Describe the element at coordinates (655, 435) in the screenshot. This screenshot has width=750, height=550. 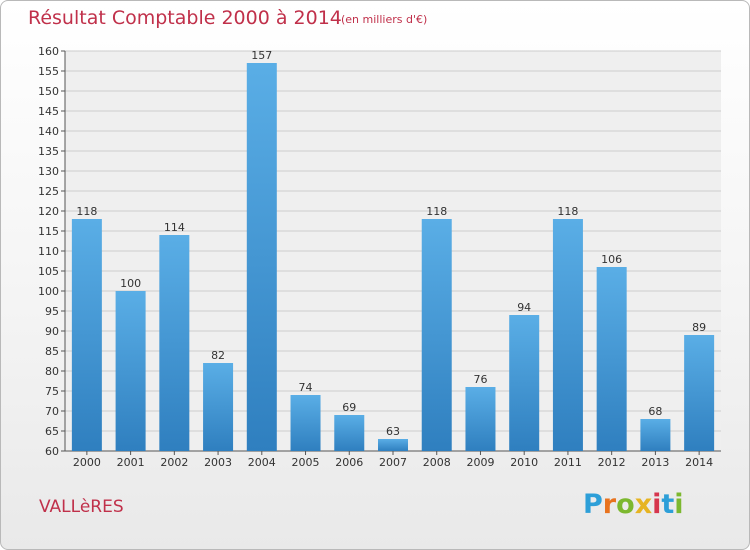
I see `bar-2013` at that location.